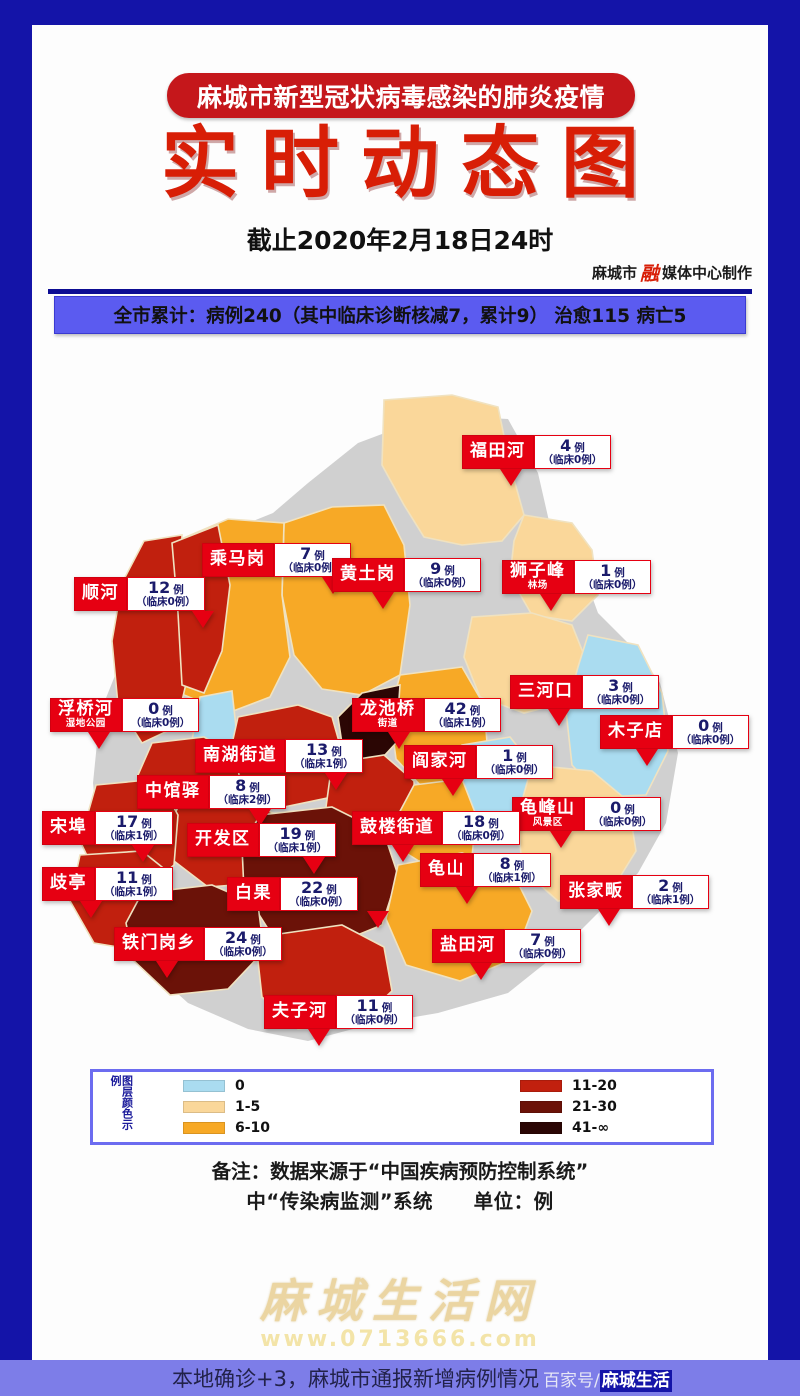 The width and height of the screenshot is (800, 1396). What do you see at coordinates (635, 900) in the screenshot?
I see `map-callout: 张家畈 2 例（临床1例）` at bounding box center [635, 900].